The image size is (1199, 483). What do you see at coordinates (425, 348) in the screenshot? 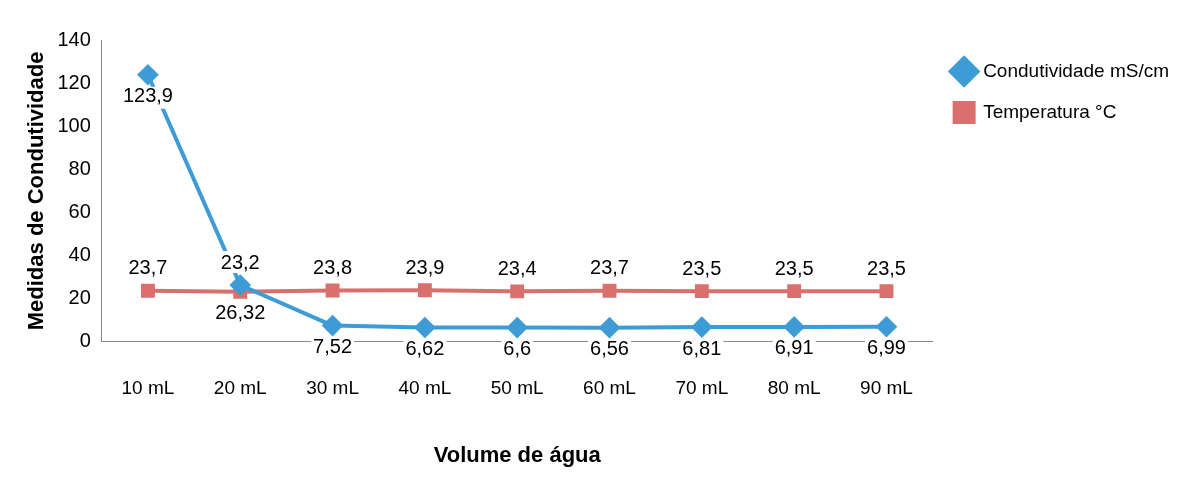
I see `data-label: 6,62` at bounding box center [425, 348].